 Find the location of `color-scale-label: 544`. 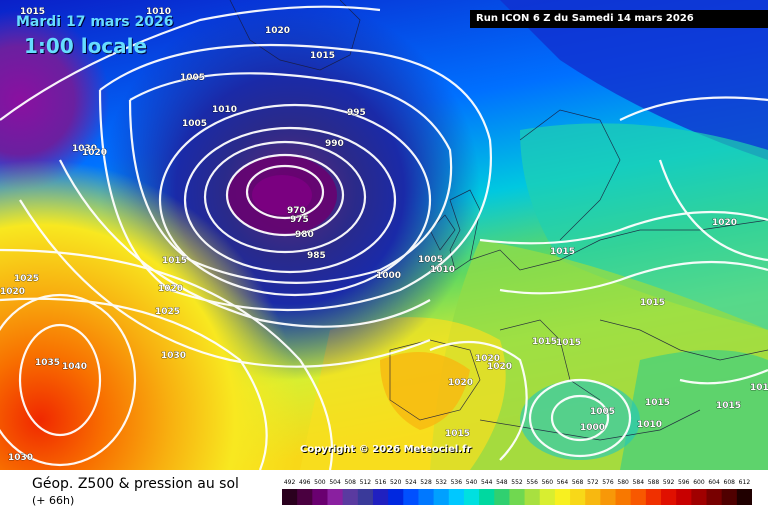

color-scale-label: 544 is located at coordinates (486, 482).